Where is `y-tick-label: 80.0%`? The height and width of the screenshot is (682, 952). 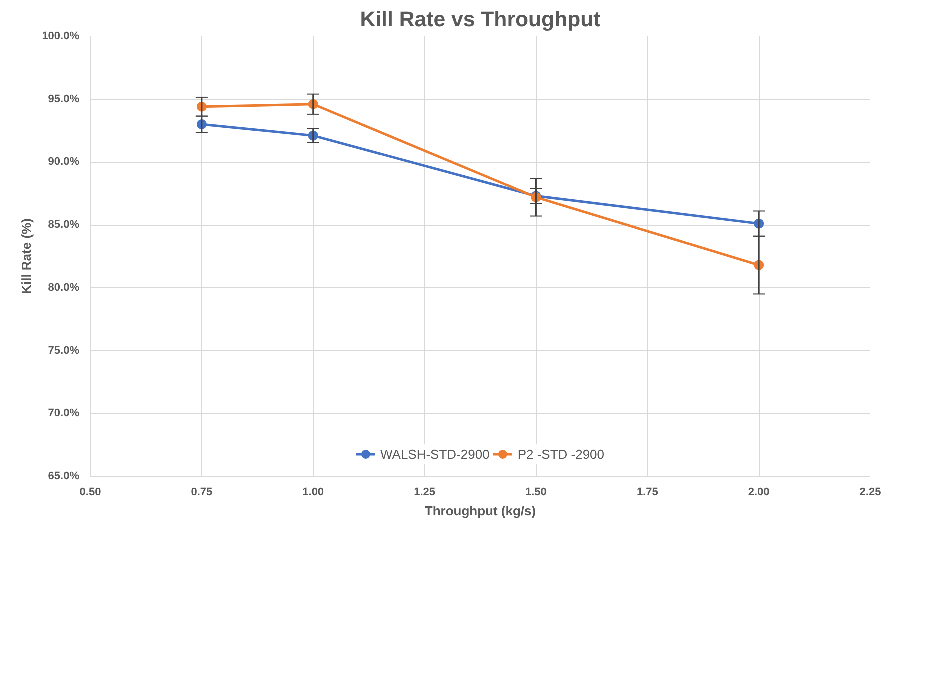
y-tick-label: 80.0% is located at coordinates (64, 288).